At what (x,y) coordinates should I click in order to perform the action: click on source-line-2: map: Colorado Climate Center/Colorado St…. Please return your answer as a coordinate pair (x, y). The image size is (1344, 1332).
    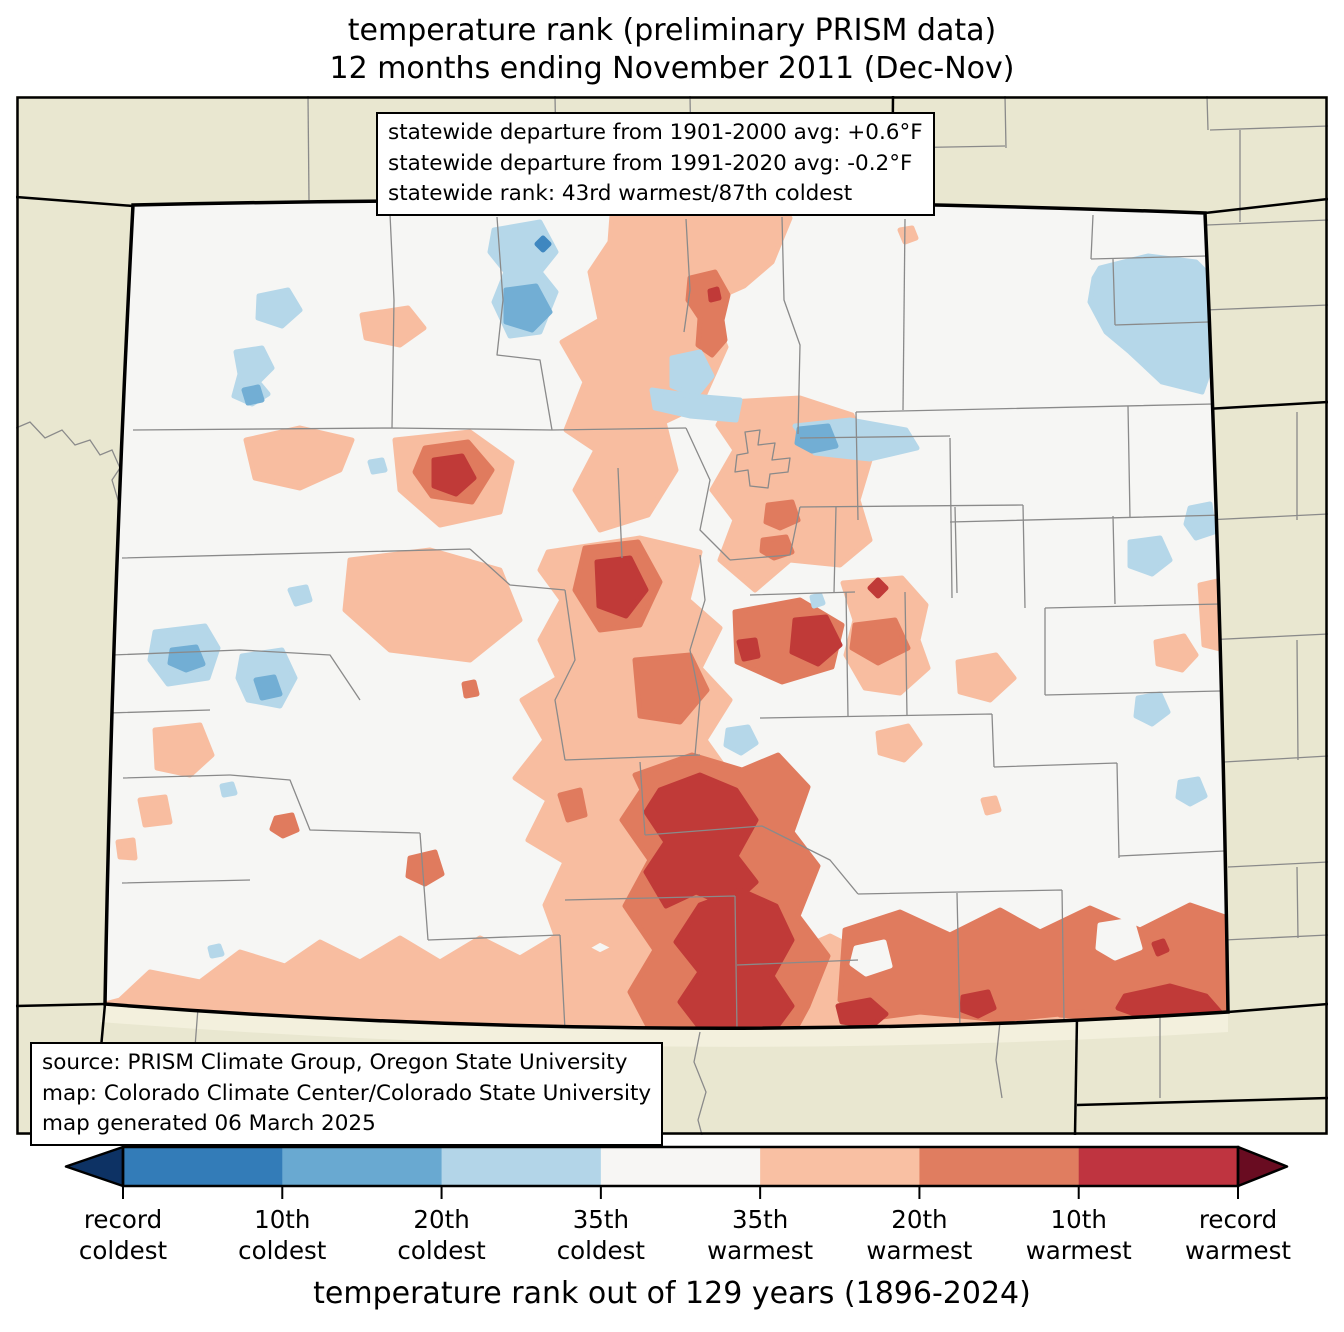
    Looking at the image, I should click on (347, 1093).